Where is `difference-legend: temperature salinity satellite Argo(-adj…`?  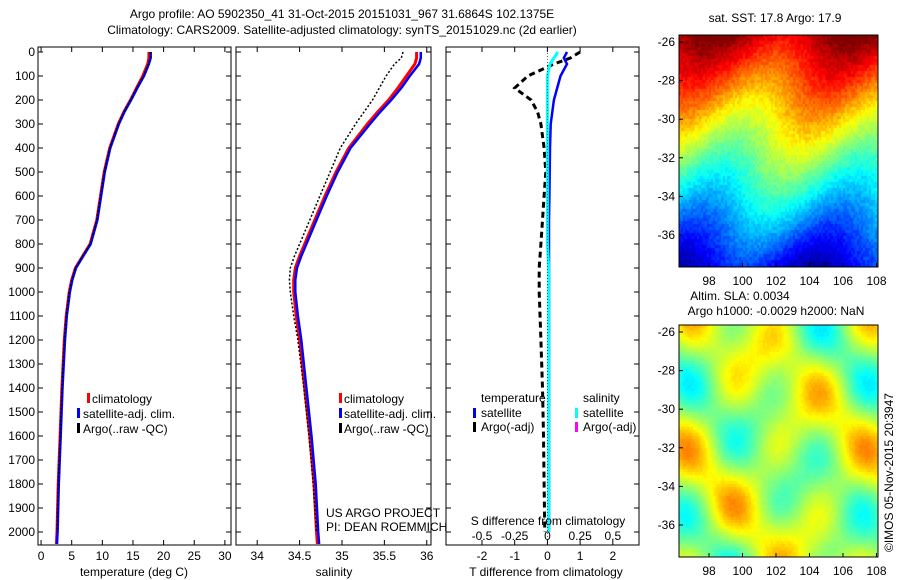 difference-legend: temperature salinity satellite Argo(-adj… is located at coordinates (554, 412).